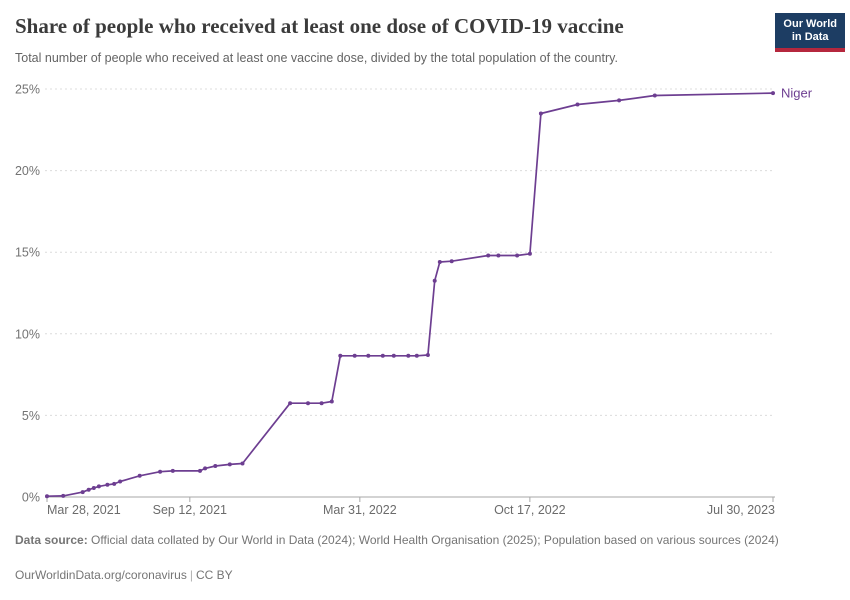 Image resolution: width=850 pixels, height=600 pixels. What do you see at coordinates (84, 510) in the screenshot?
I see `x-tick-label: Mar 28, 2021` at bounding box center [84, 510].